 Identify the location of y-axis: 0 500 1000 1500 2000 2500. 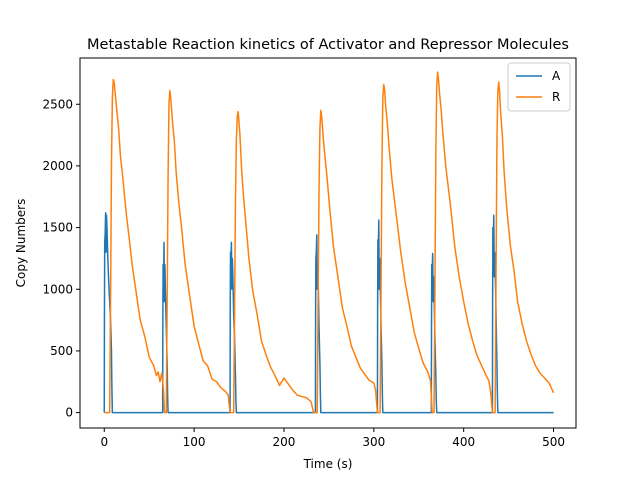
(61, 258).